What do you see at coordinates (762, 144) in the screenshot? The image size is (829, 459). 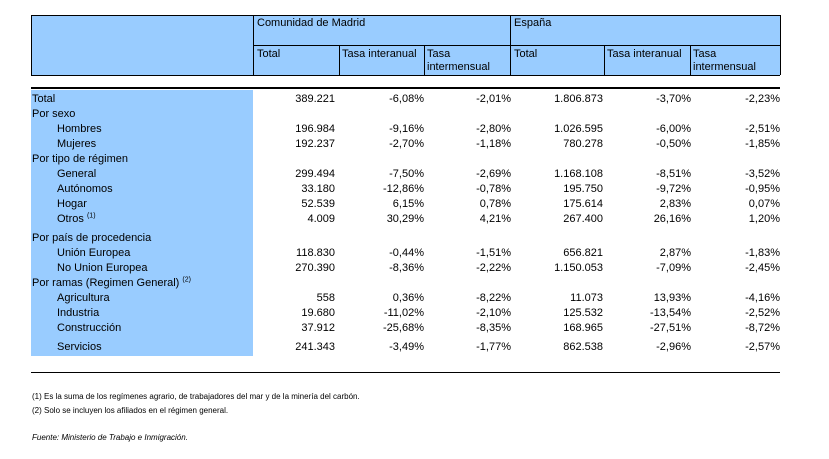 I see `cell-value: -1,85%` at bounding box center [762, 144].